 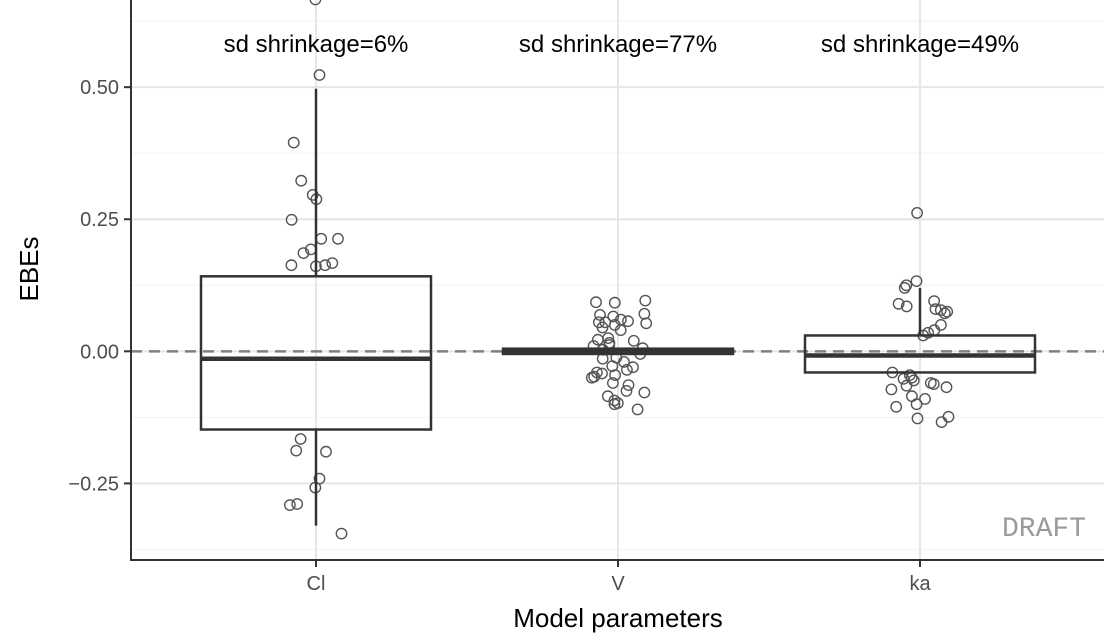 I want to click on boxplot-Cl, so click(x=316, y=307).